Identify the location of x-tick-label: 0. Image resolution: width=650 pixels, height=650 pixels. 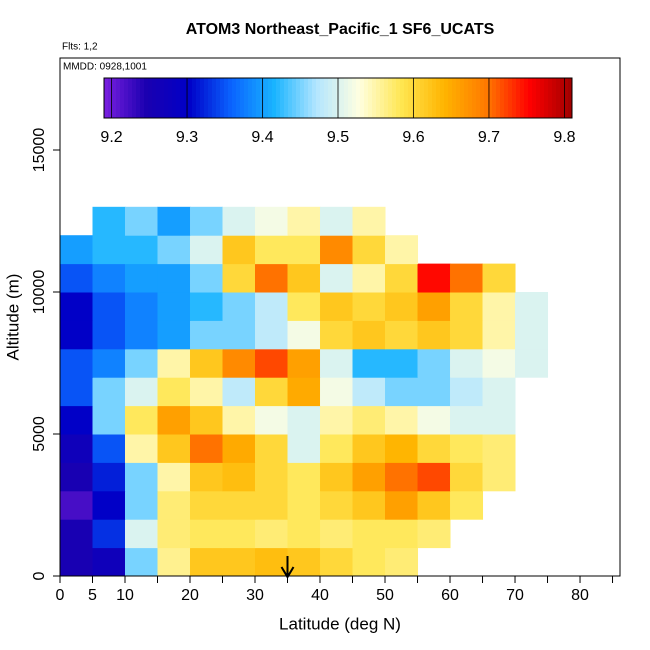
(60, 595).